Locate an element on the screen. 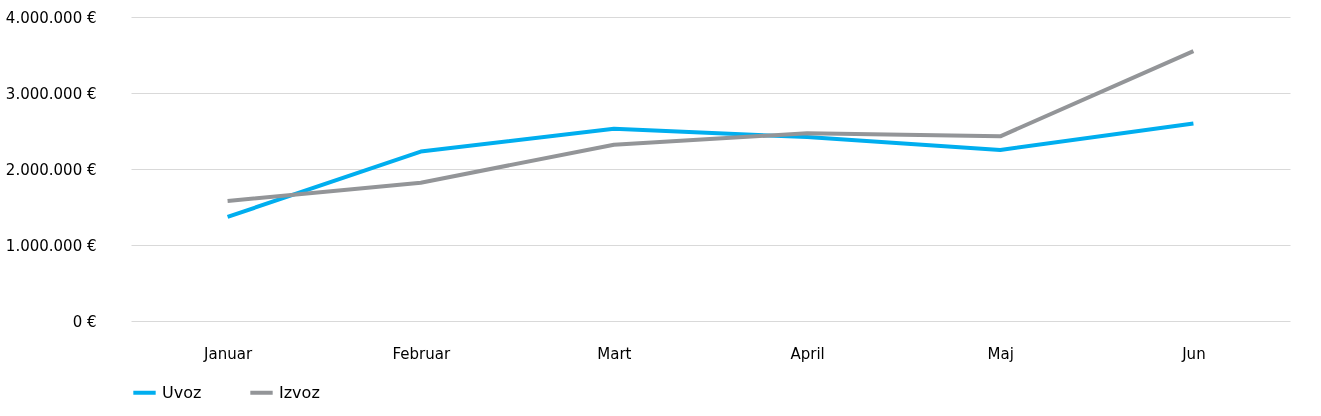 The image size is (1321, 416). x-tick-label: Februar is located at coordinates (421, 353).